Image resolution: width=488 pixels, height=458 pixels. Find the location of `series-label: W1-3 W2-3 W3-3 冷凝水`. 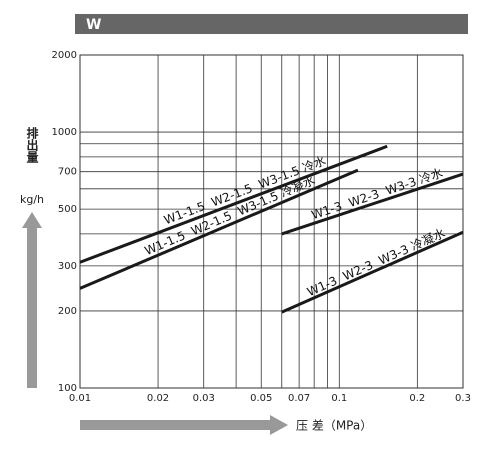

series-label: W1-3 W2-3 W3-3 冷凝水 is located at coordinates (376, 262).